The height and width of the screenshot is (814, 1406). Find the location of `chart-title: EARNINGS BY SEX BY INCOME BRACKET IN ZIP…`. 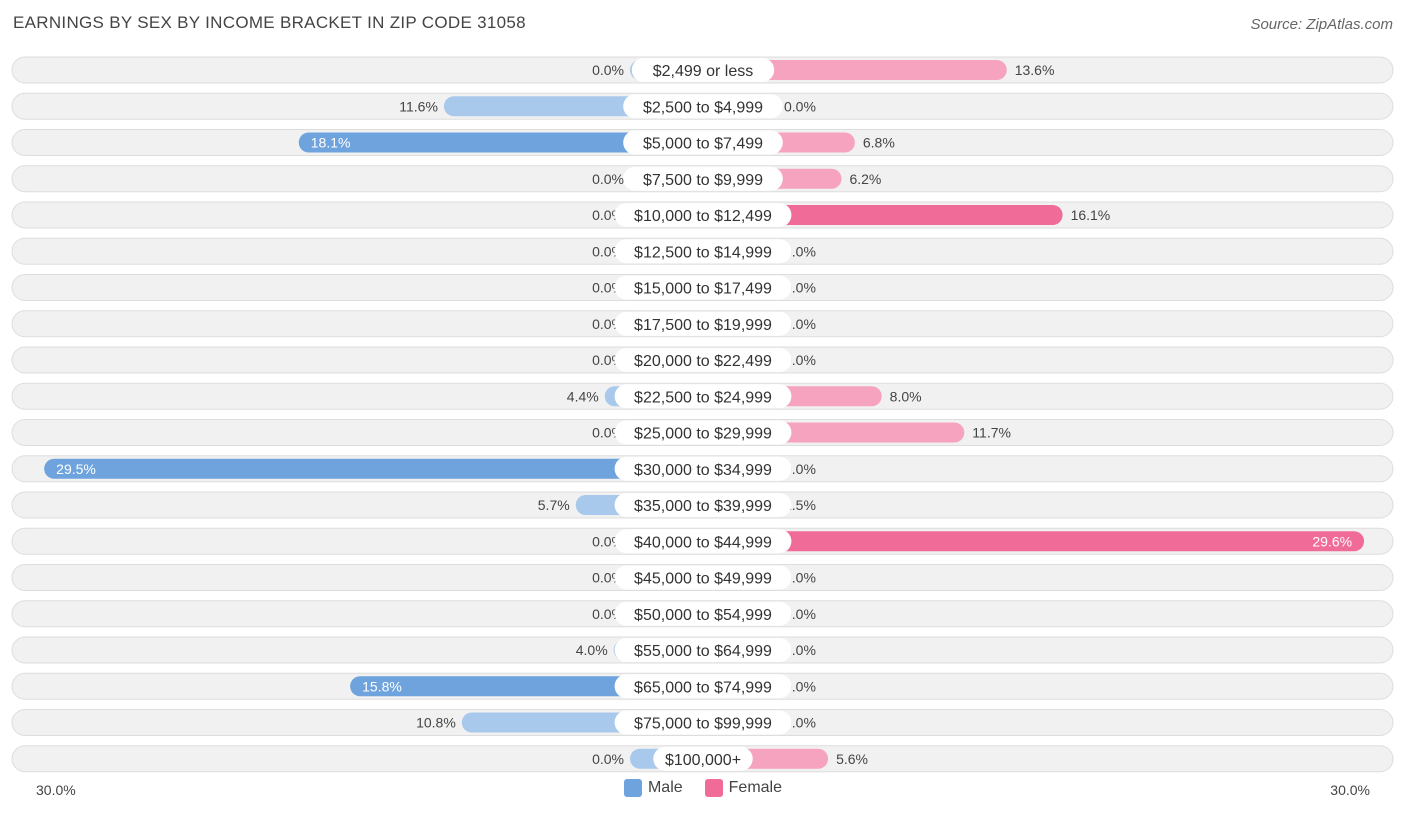

chart-title: EARNINGS BY SEX BY INCOME BRACKET IN ZIP… is located at coordinates (269, 22).